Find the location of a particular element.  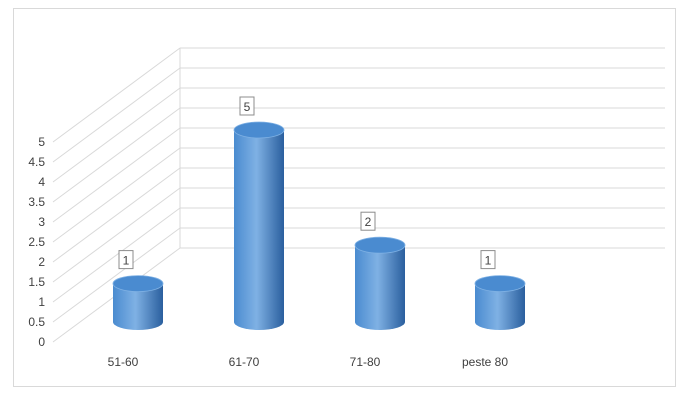

y-axis-ticks: 0 0.5 1 1.5 2 2.5 3 3.5 4 4.5 5 is located at coordinates (36, 242).